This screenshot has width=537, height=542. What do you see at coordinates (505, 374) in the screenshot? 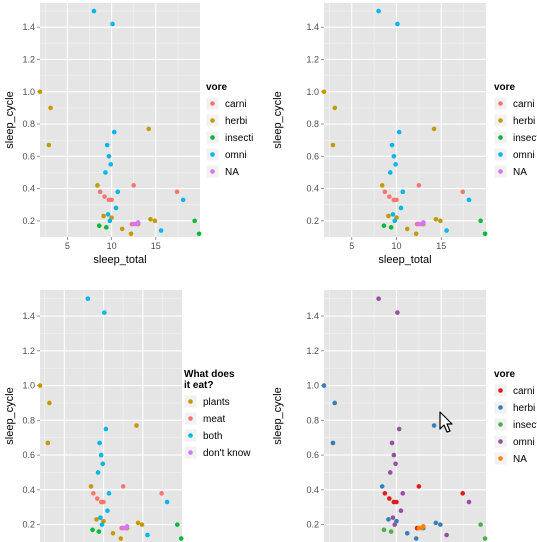
I see `legend-title: vore` at bounding box center [505, 374].